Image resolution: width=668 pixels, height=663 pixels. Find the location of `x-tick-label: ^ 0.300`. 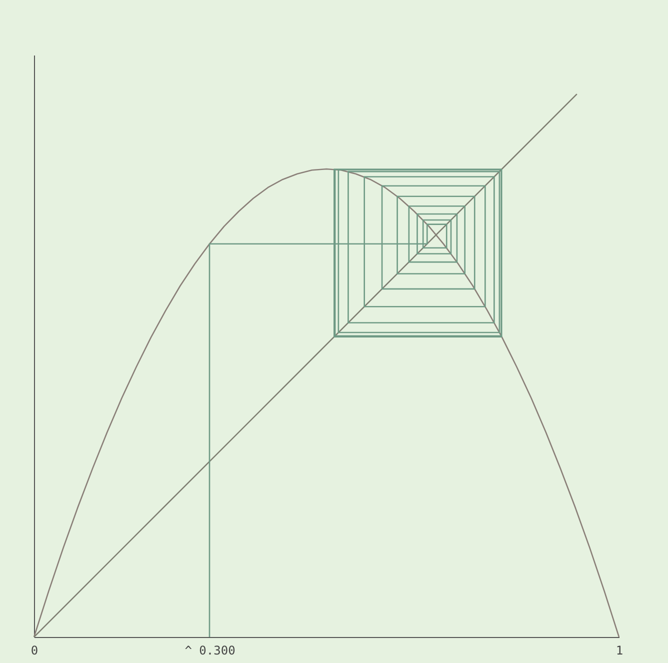

x-tick-label: ^ 0.300 is located at coordinates (210, 651).